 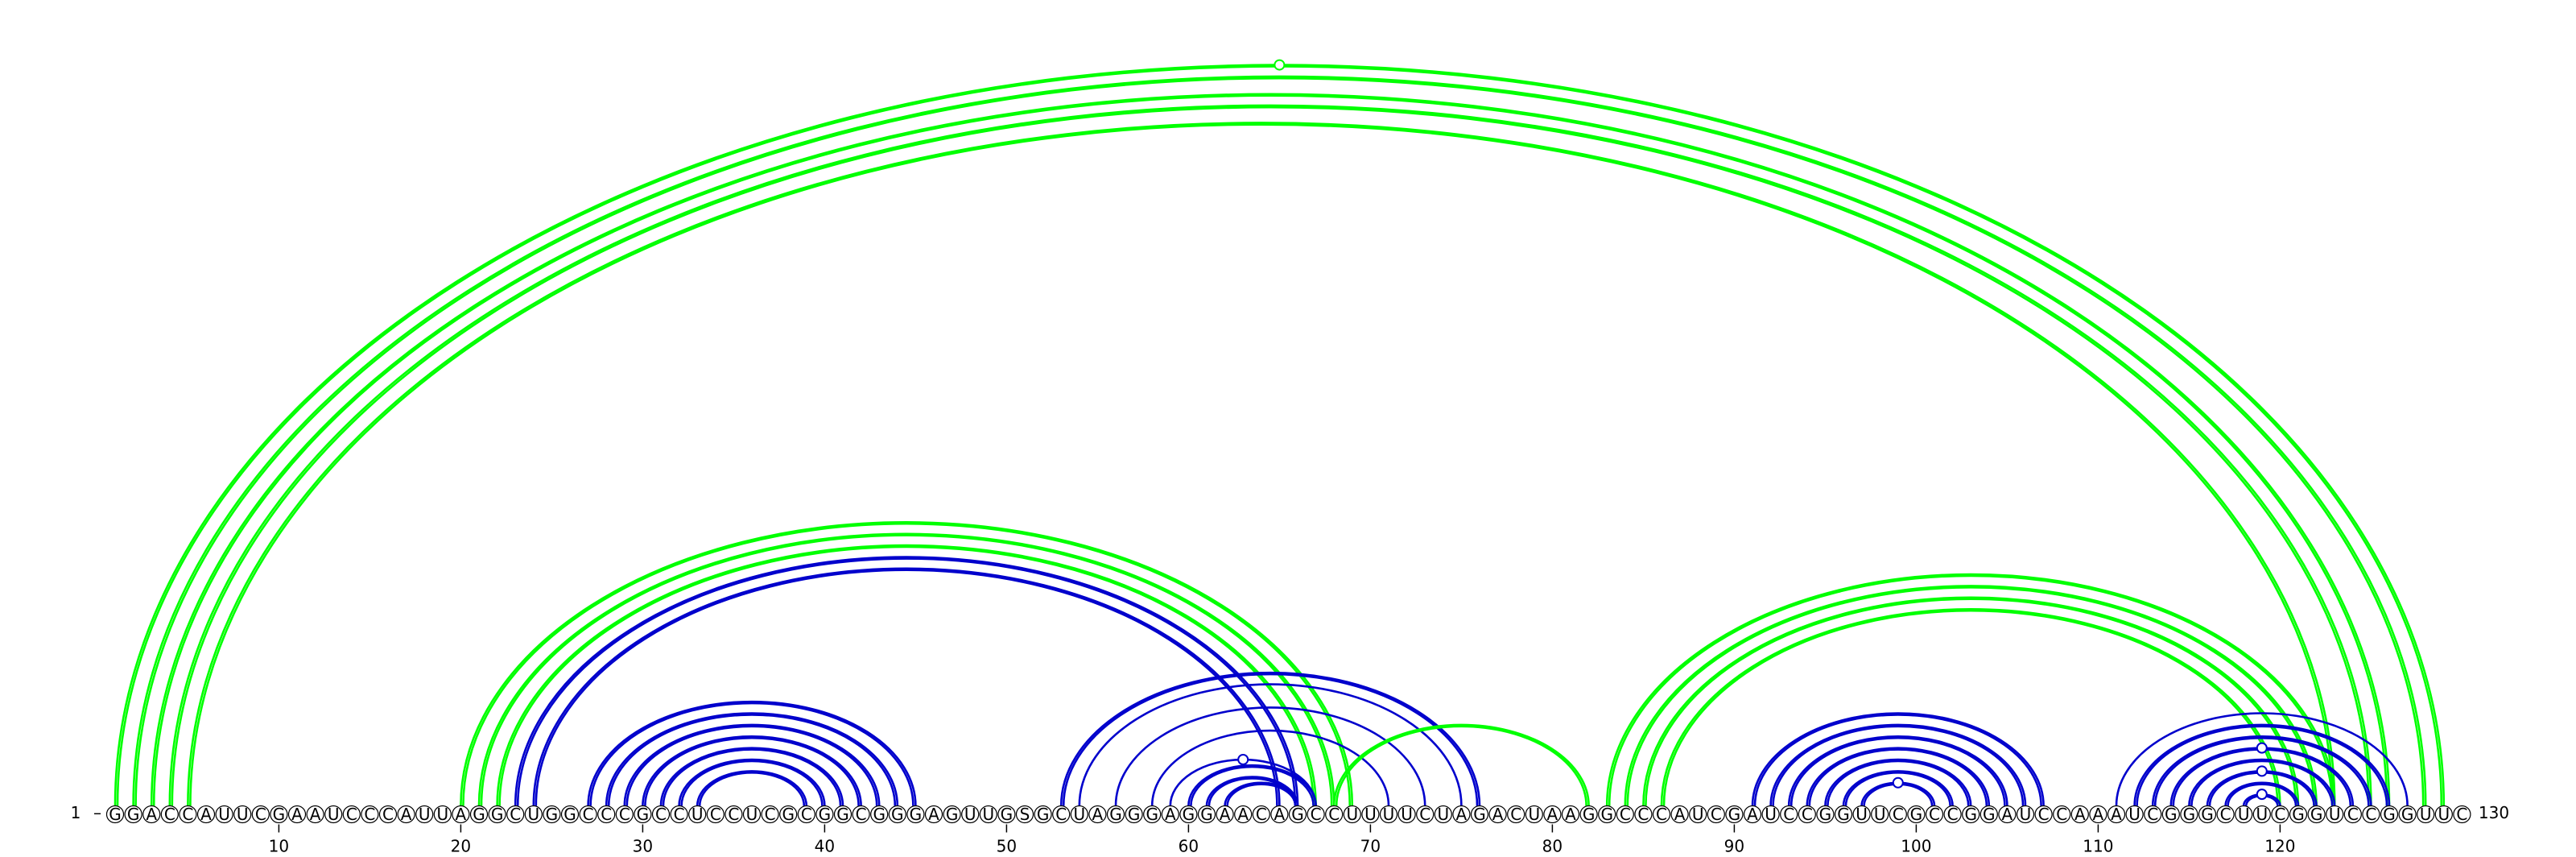 What do you see at coordinates (279, 846) in the screenshot?
I see `tick-label: 10` at bounding box center [279, 846].